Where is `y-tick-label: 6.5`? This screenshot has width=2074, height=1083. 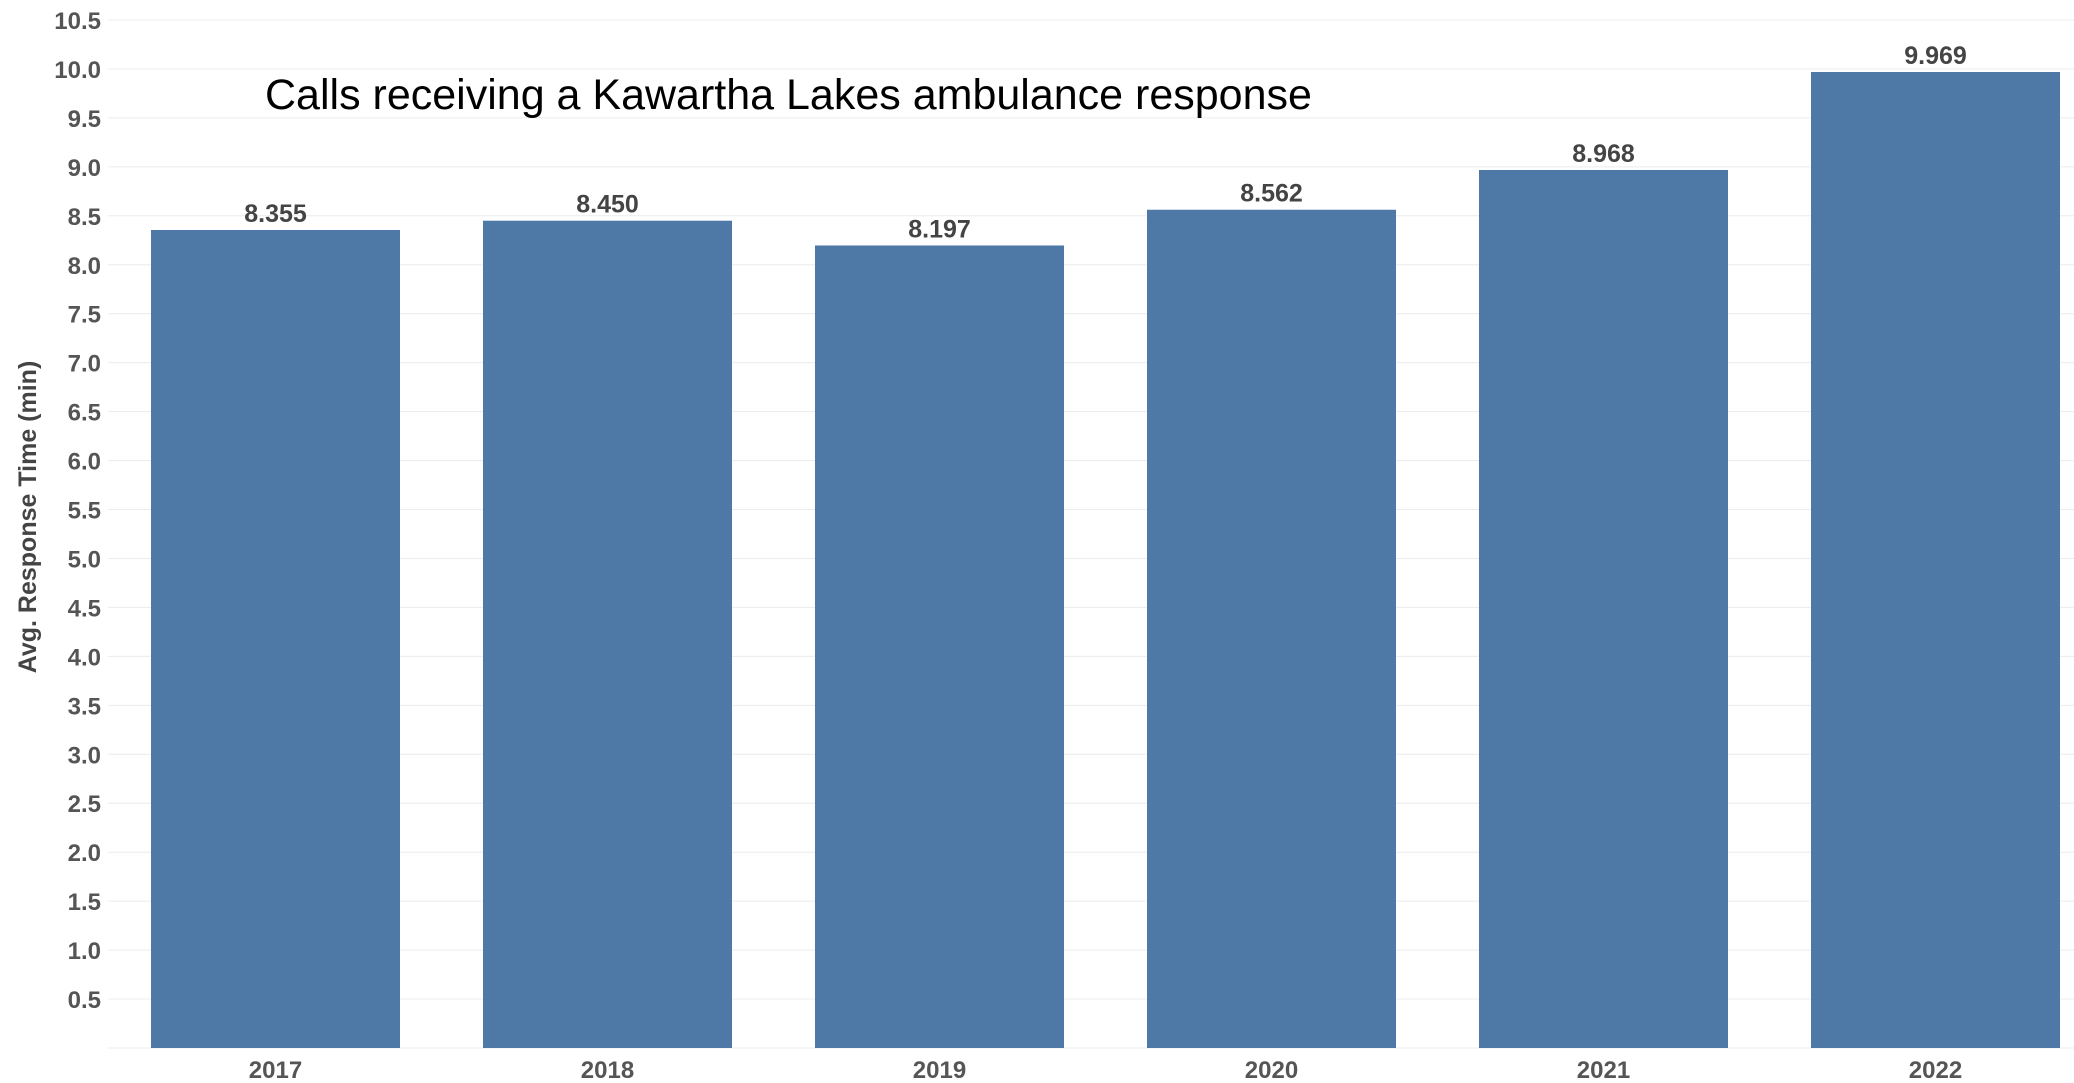 y-tick-label: 6.5 is located at coordinates (84, 413).